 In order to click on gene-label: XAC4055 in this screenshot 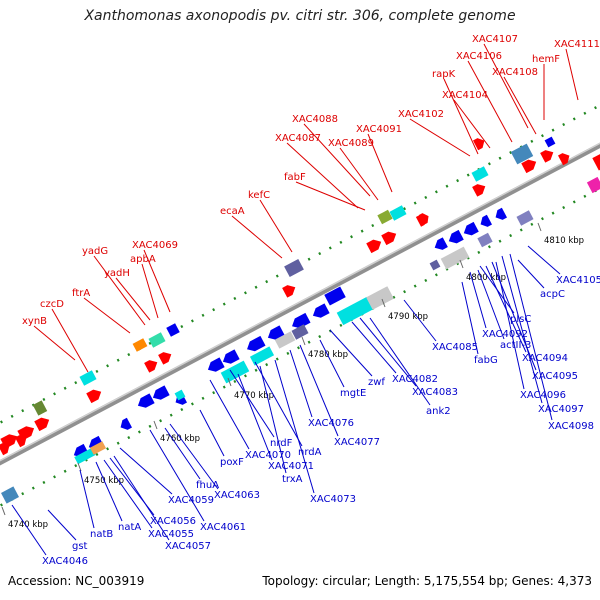, I will do `click(171, 534)`.